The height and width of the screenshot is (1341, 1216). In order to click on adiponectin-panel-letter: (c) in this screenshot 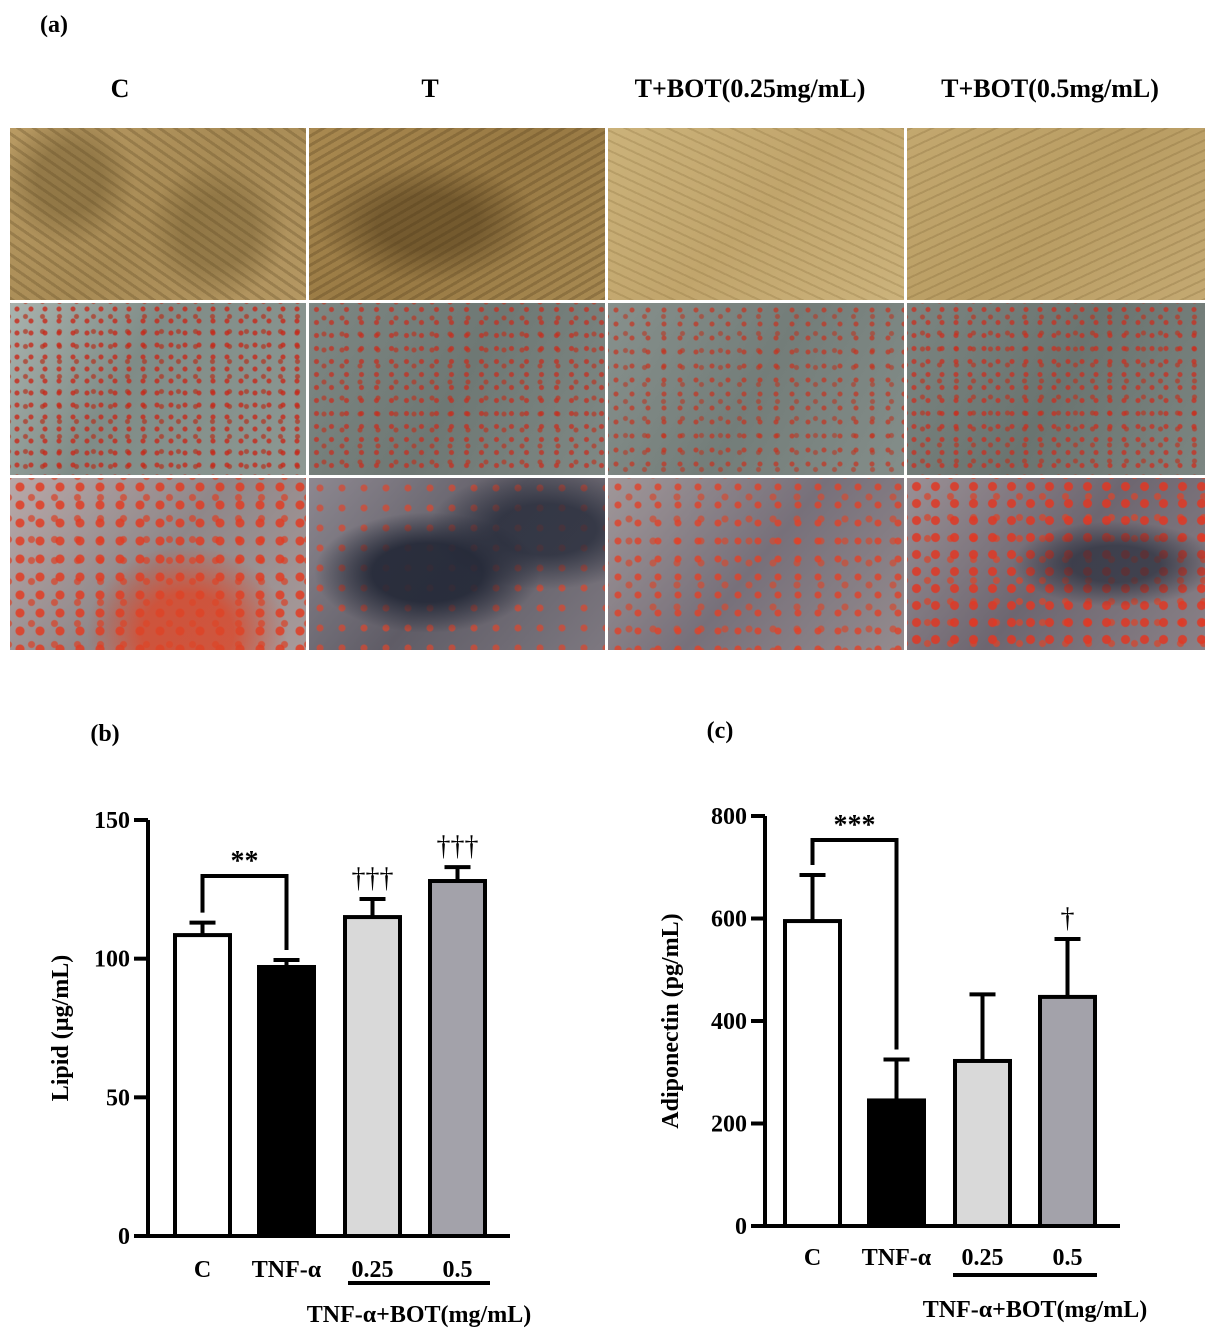, I will do `click(720, 731)`.